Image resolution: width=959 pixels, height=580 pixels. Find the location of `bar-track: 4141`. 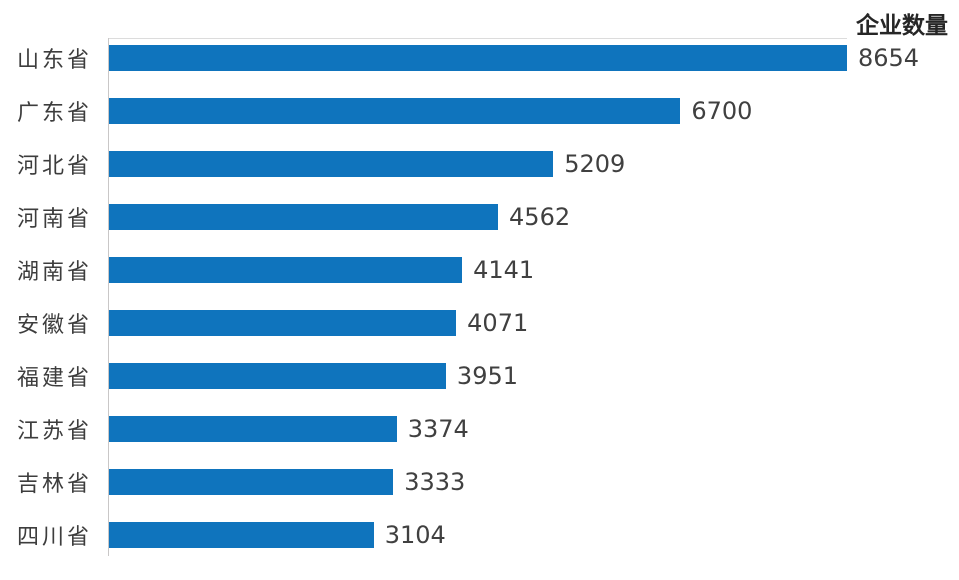

bar-track: 4141 is located at coordinates (534, 269).